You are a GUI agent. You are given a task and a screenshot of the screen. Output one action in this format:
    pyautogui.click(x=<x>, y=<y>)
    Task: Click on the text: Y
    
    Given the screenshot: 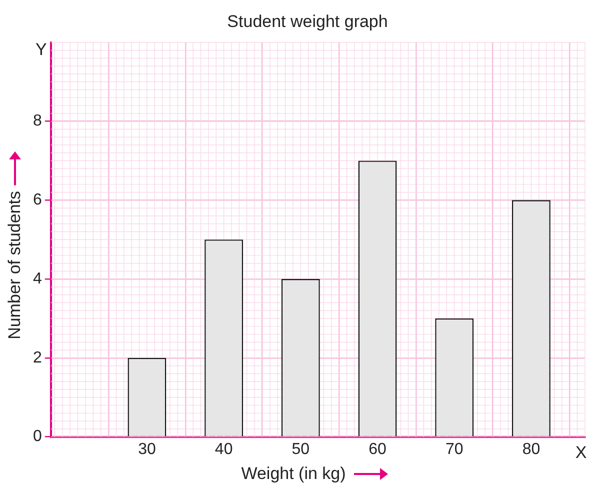 What is the action you would take?
    pyautogui.click(x=41, y=50)
    